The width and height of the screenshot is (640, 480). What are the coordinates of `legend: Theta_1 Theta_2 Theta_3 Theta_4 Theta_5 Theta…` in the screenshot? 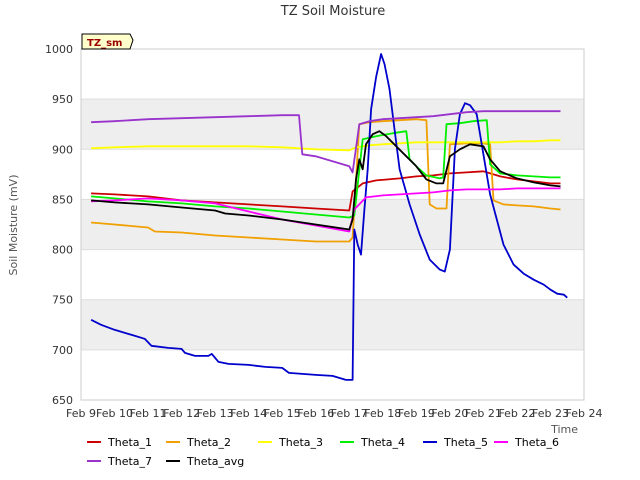 It's located at (323, 452).